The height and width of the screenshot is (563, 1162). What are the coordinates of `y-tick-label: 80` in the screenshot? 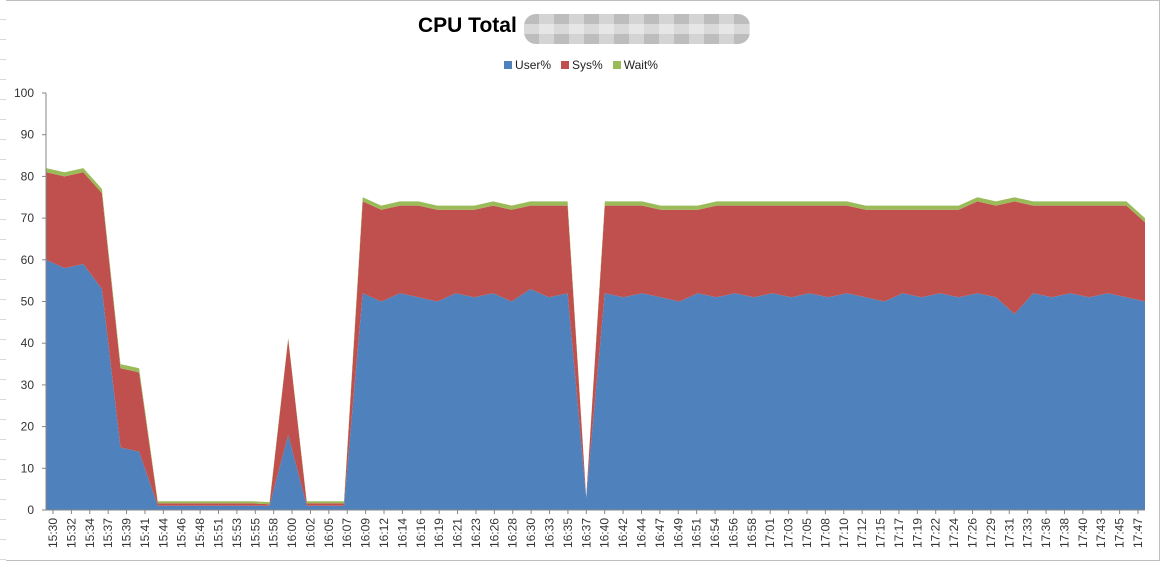 It's located at (28, 176).